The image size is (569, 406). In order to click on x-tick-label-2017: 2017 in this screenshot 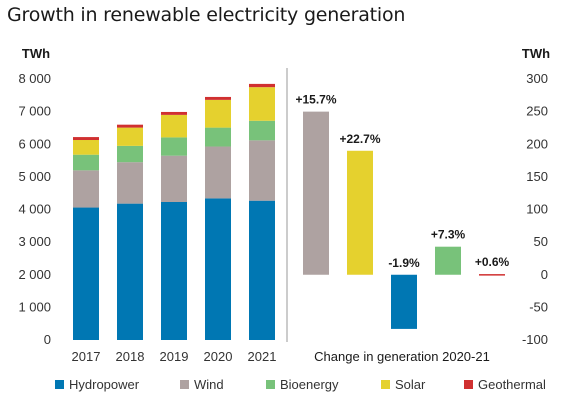, I will do `click(86, 356)`.